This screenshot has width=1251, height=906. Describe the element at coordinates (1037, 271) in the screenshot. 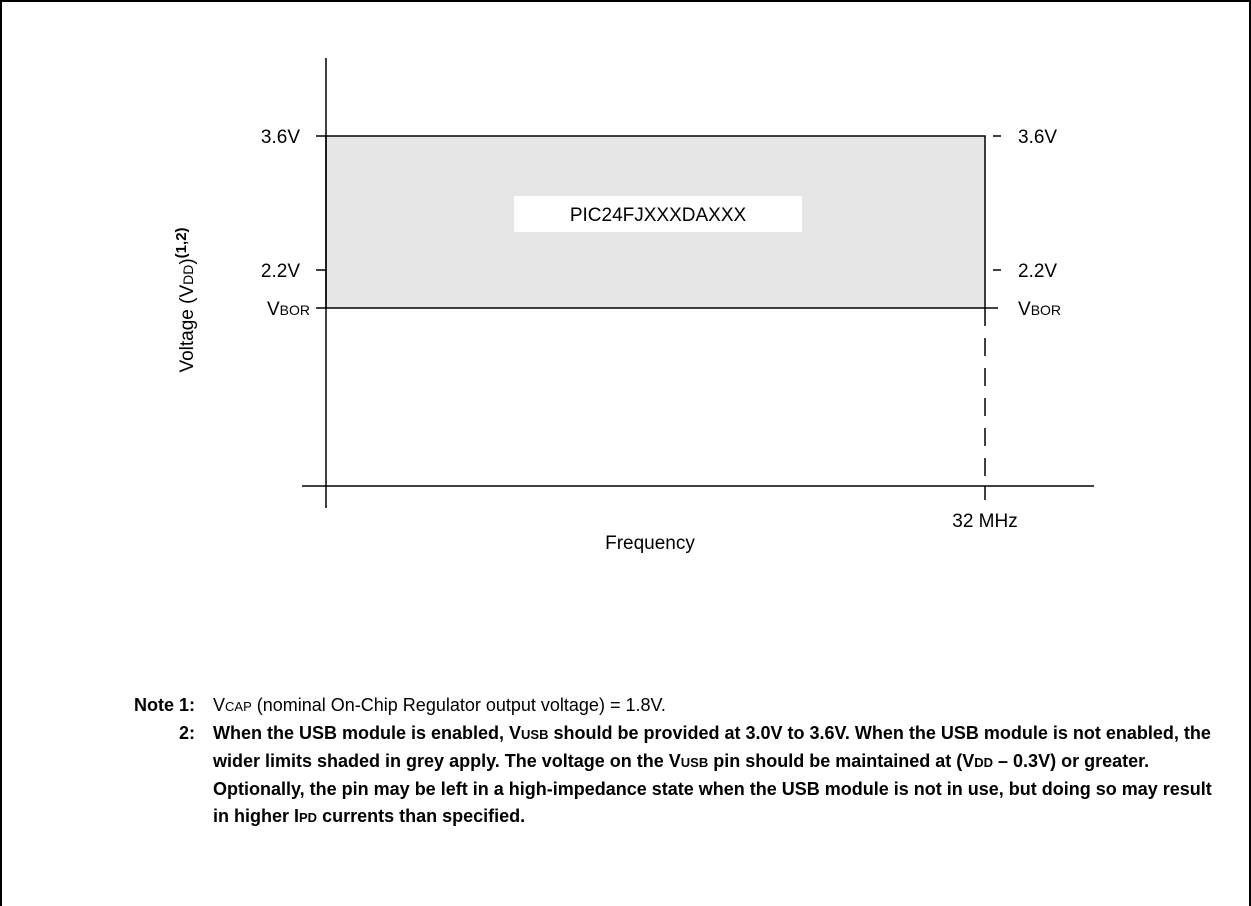

I see `right-label-2v2: 2.2V` at that location.